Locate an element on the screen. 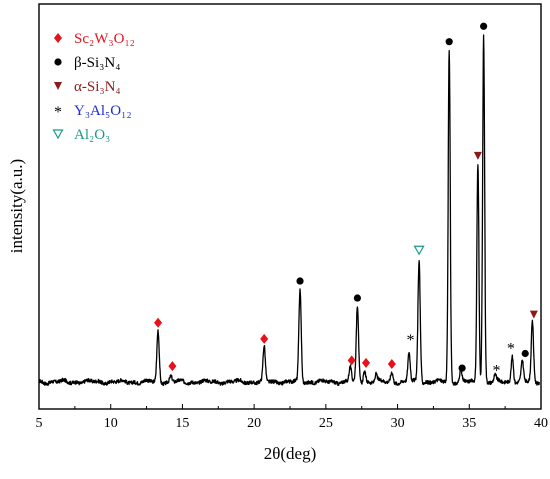 The image size is (550, 479). legend: Sc₂W₃O₁₂ β-Si₃N₄ α-Si₃N₄ * Y₃Al₅O₁₂ Al₂O₃ is located at coordinates (93, 87).